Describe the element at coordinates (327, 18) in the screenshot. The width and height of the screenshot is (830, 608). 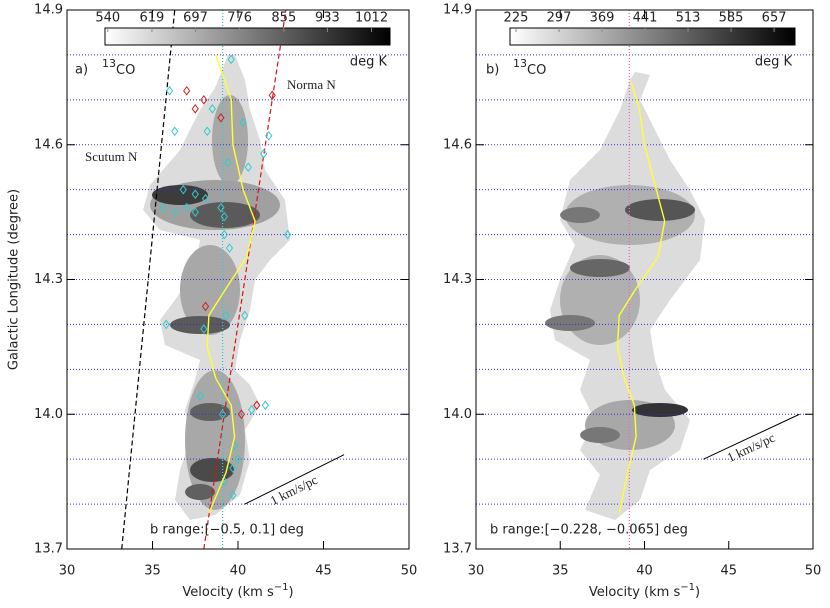
I see `colorbar-tick-label: 933` at that location.